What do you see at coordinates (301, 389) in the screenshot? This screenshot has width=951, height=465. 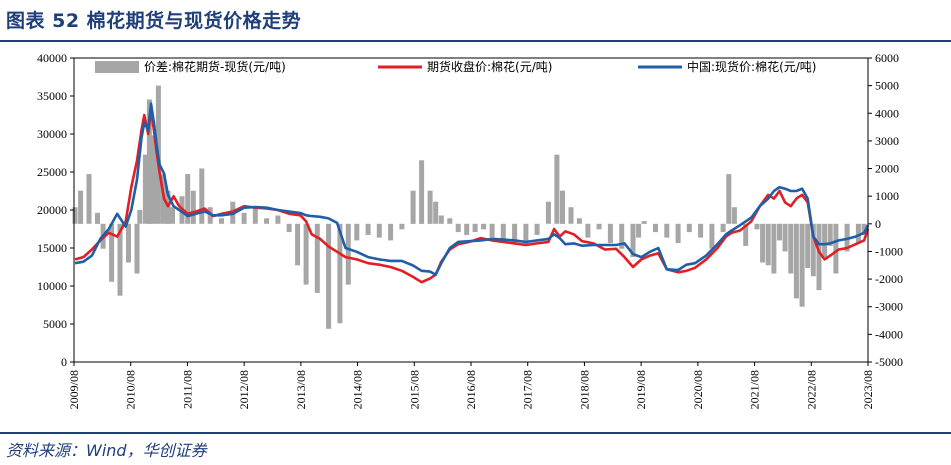 I see `x-tick-label: 2013/08` at bounding box center [301, 389].